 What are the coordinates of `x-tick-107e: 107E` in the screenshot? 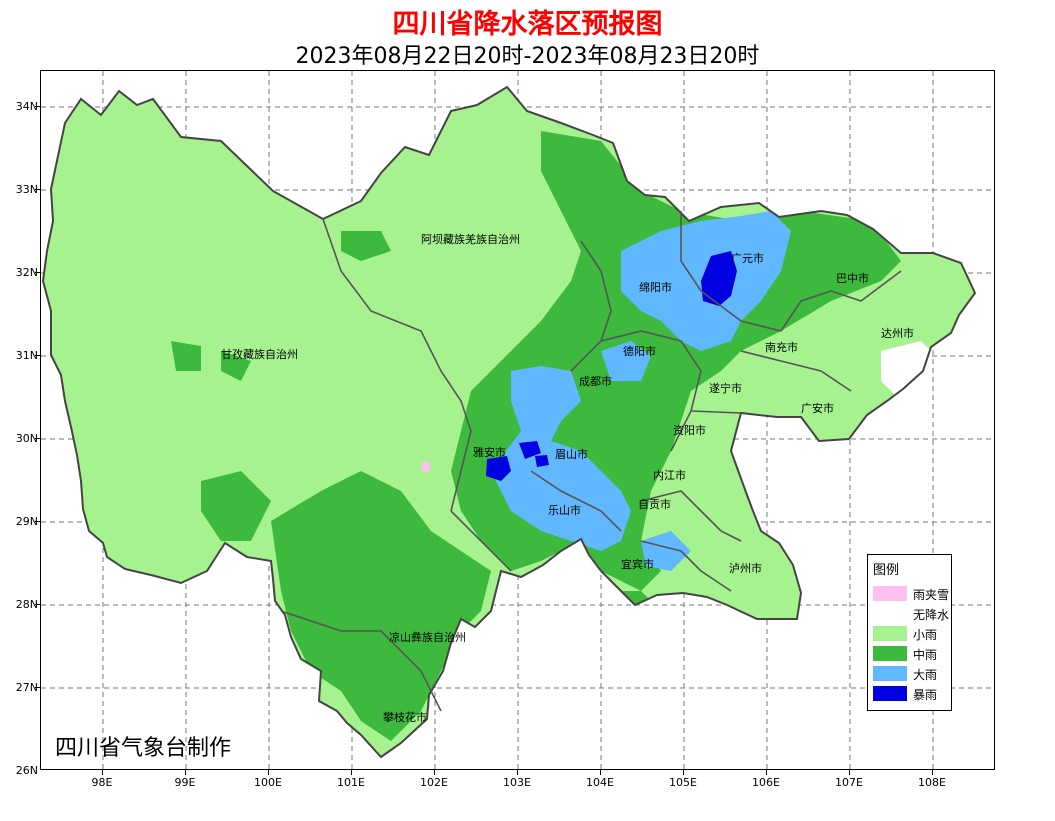 It's located at (849, 782).